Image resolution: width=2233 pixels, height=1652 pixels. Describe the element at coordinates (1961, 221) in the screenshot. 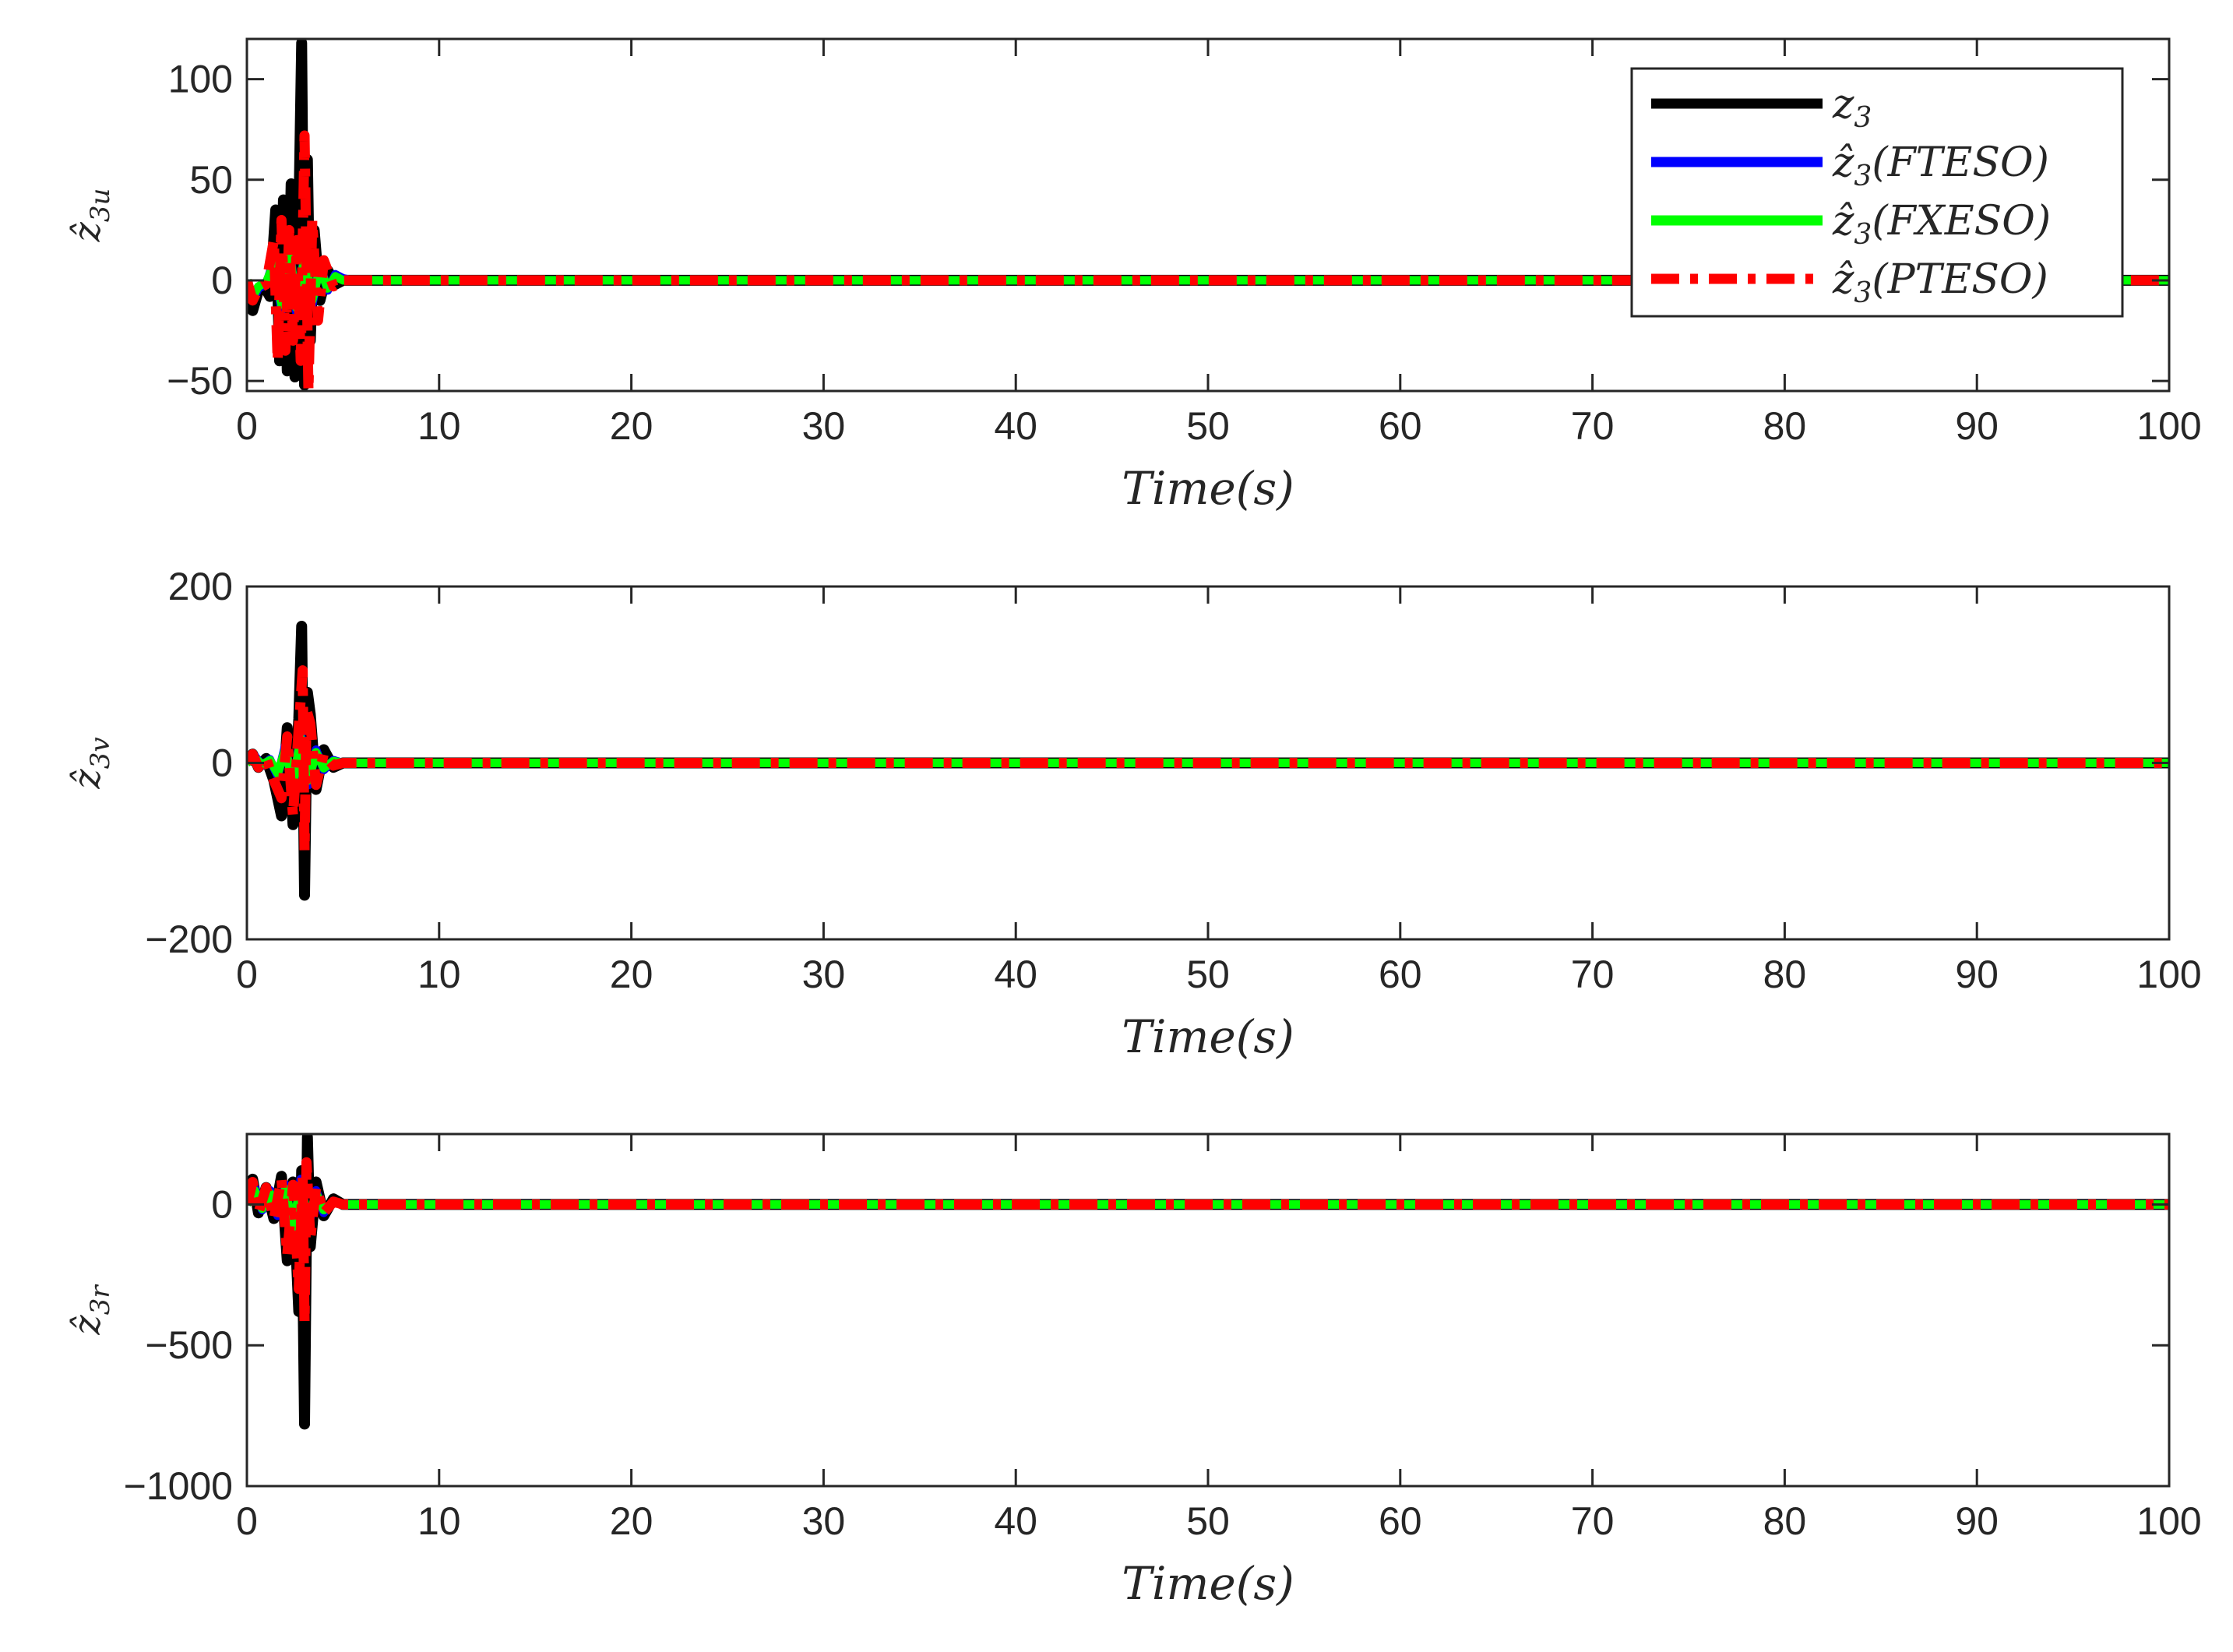

I see `legend-suffix: (FXESO)` at that location.